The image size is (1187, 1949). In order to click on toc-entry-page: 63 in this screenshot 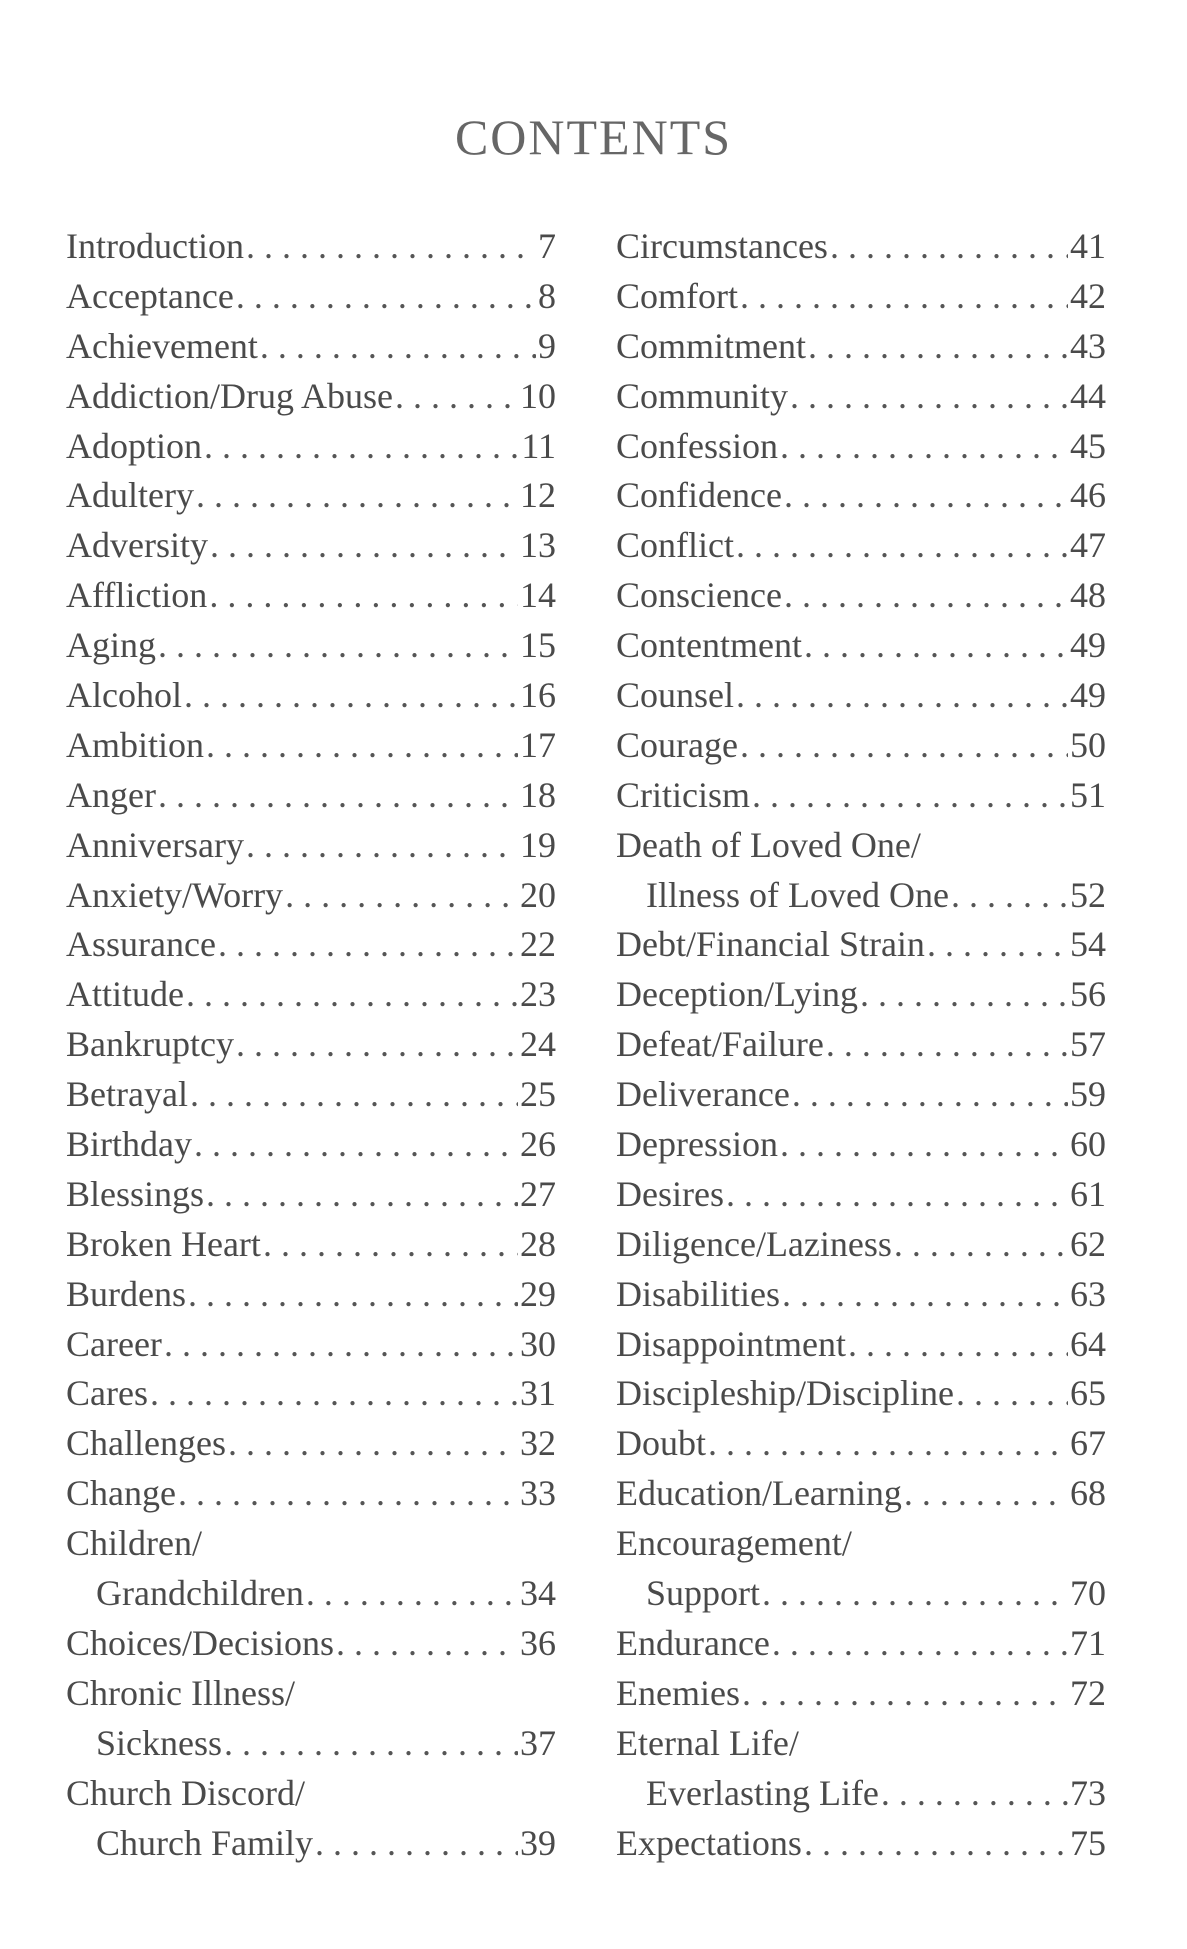, I will do `click(1088, 1293)`.